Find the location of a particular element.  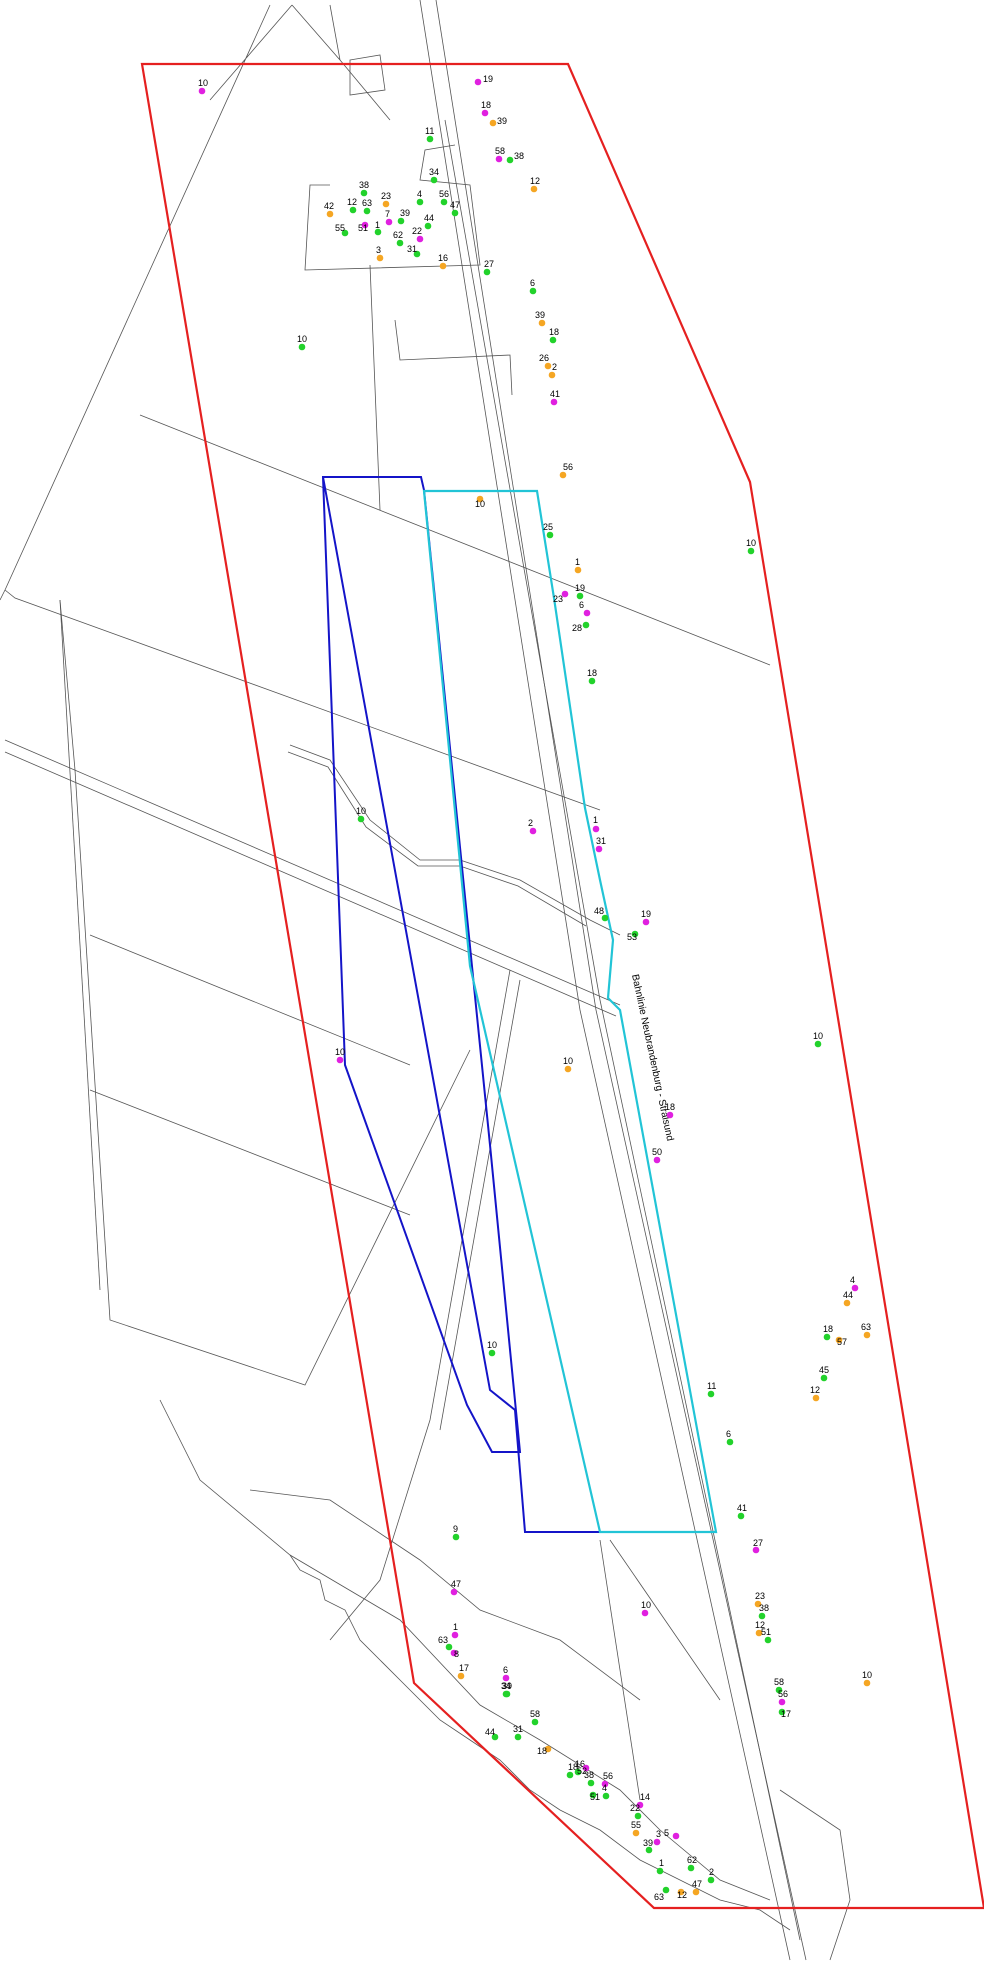

point-marker: 31 is located at coordinates (414, 251).